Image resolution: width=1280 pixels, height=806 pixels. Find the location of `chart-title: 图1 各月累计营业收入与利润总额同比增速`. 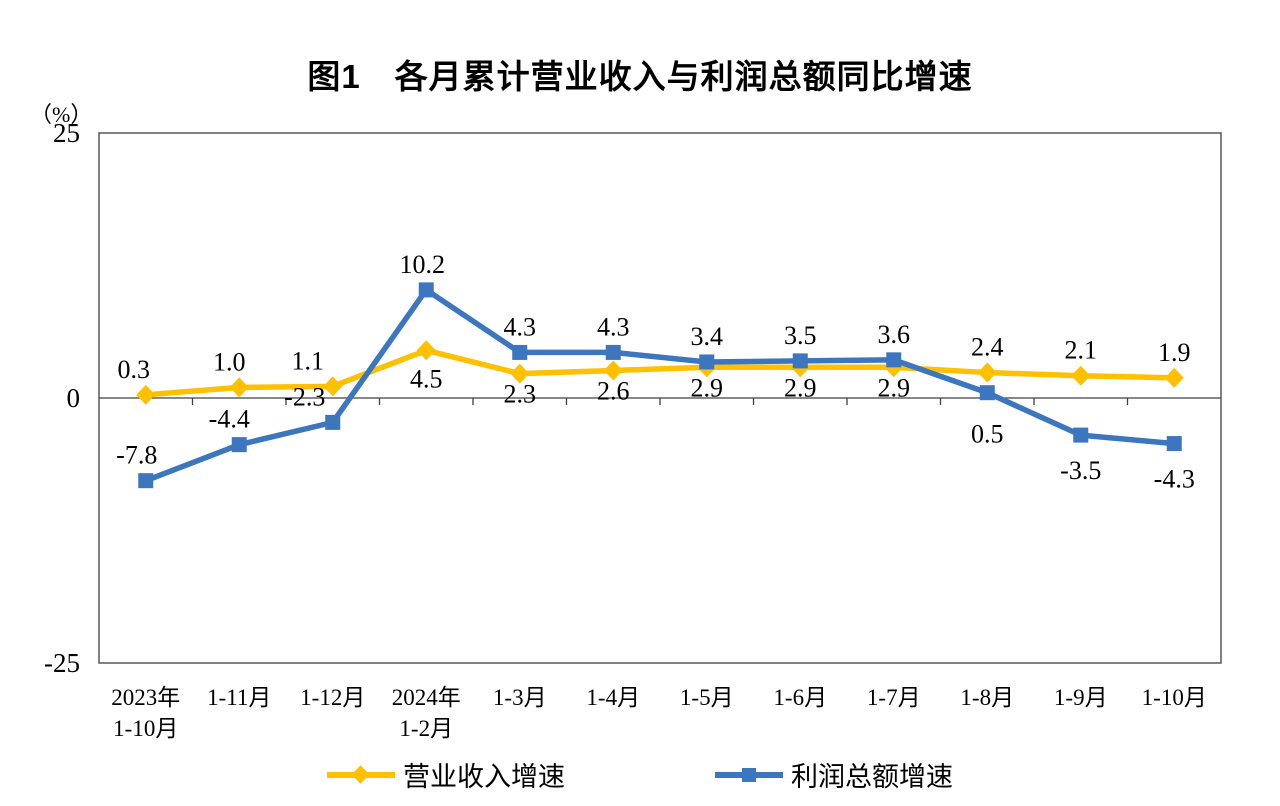

chart-title: 图1 各月累计营业收入与利润总额同比增速 is located at coordinates (640, 76).